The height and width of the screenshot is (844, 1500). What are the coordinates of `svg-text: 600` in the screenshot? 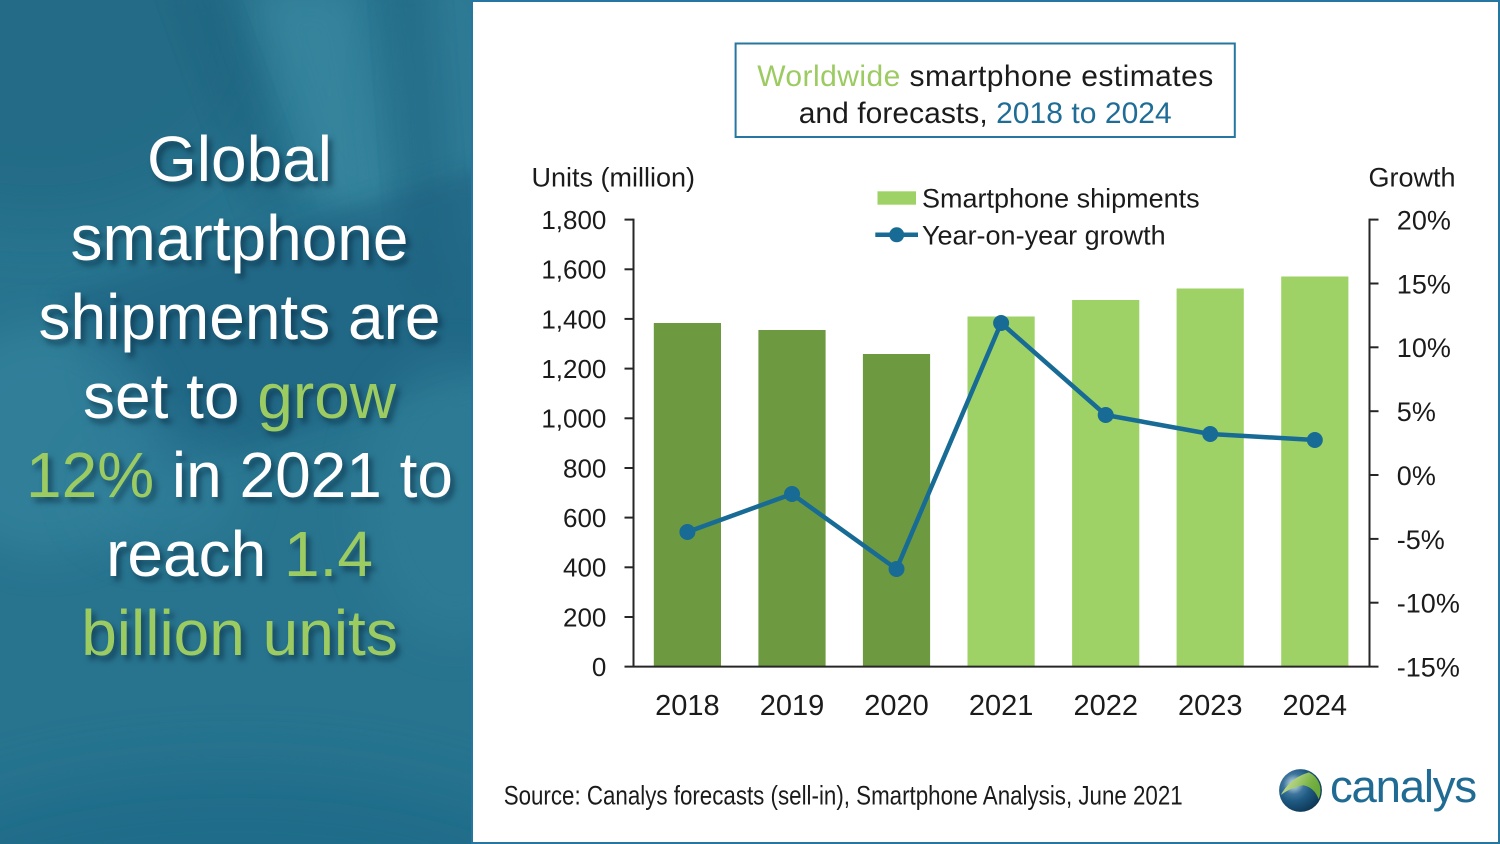 It's located at (584, 518).